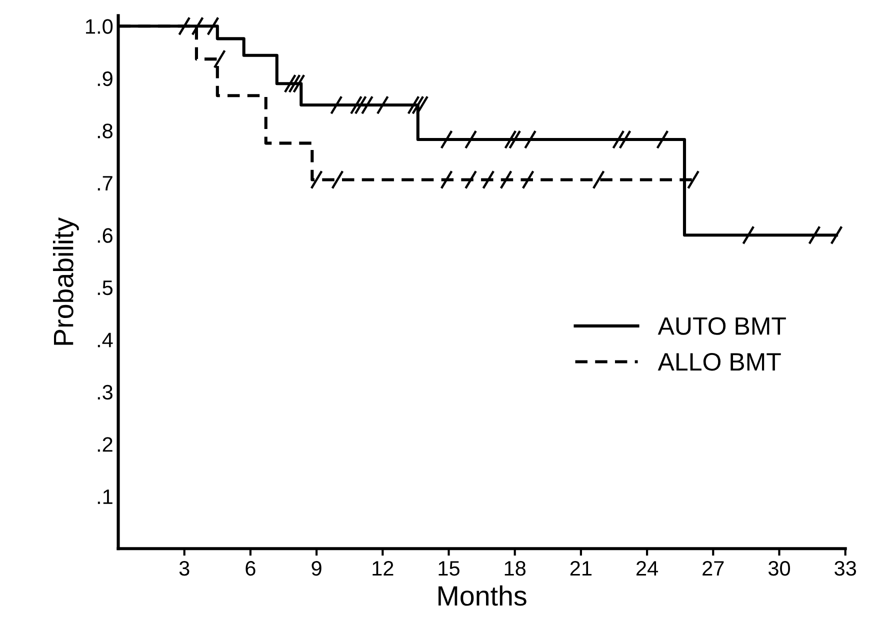  I want to click on y-tick-label: .3, so click(105, 392).